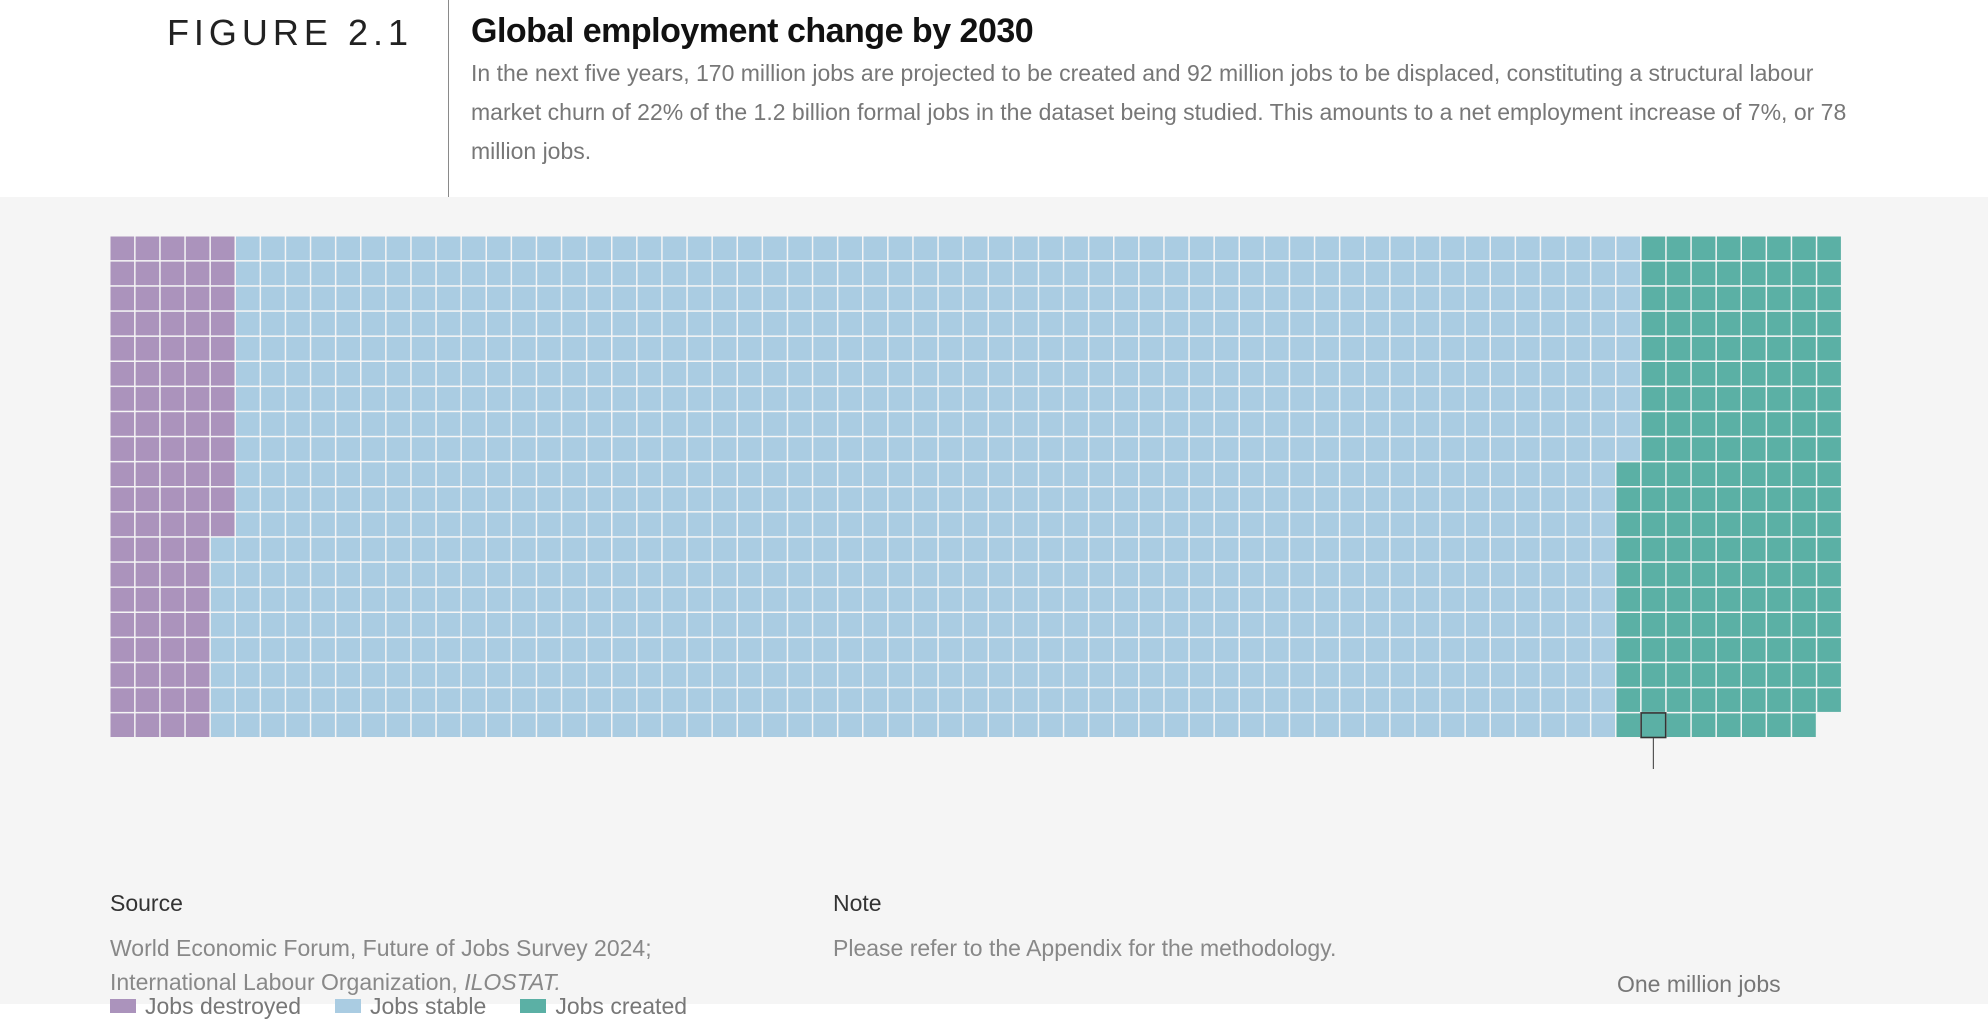 The width and height of the screenshot is (1988, 1020). I want to click on note-heading: Note, so click(857, 903).